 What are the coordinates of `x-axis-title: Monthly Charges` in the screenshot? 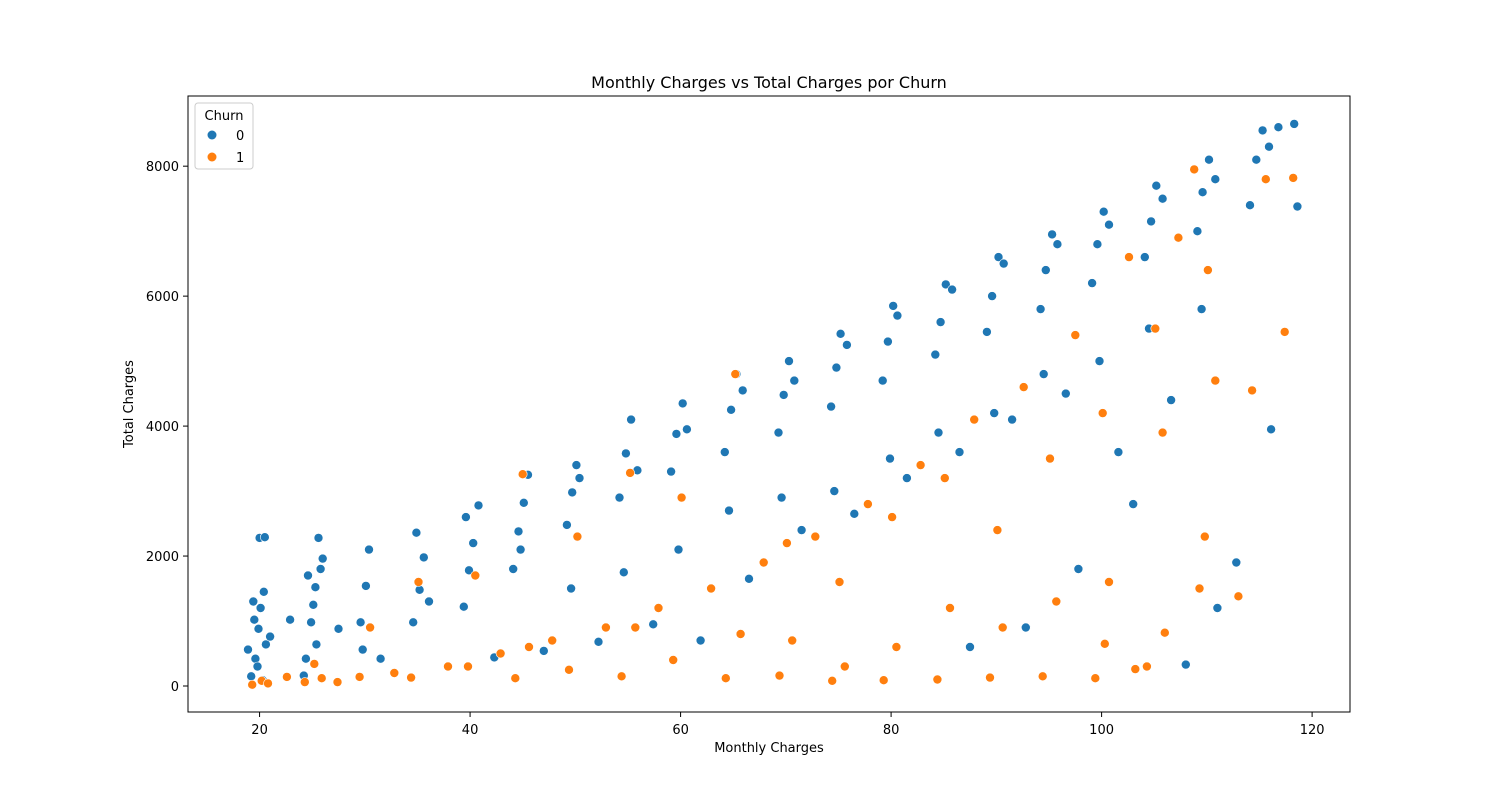 It's located at (769, 748).